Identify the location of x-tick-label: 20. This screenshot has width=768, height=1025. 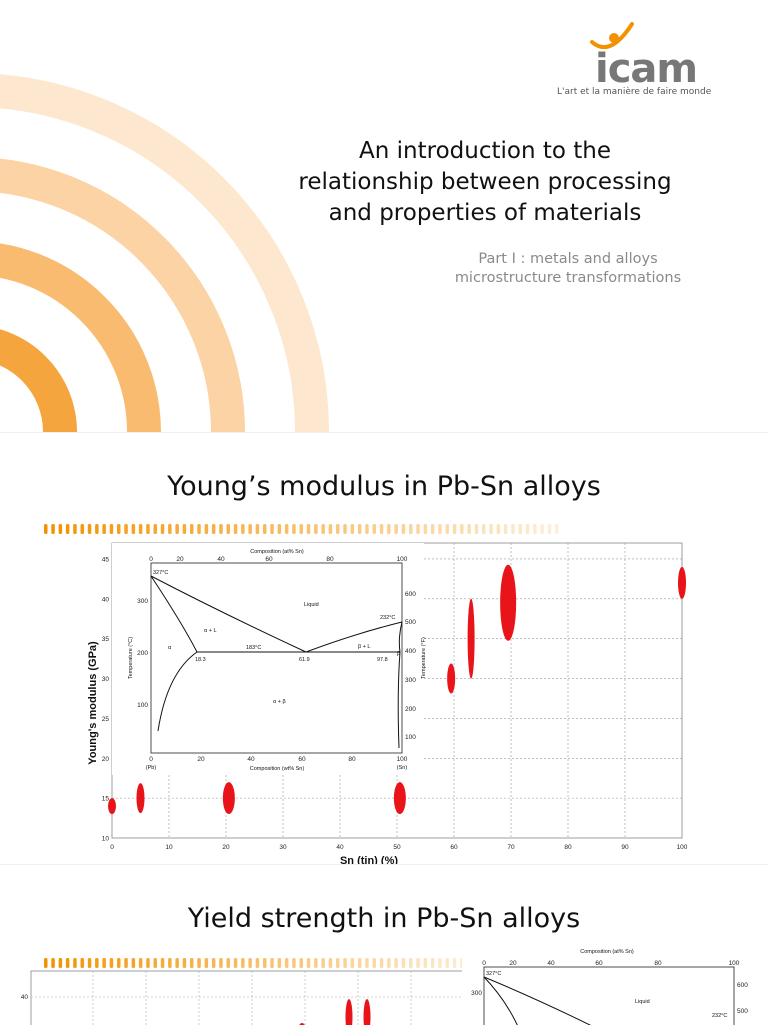
(226, 847).